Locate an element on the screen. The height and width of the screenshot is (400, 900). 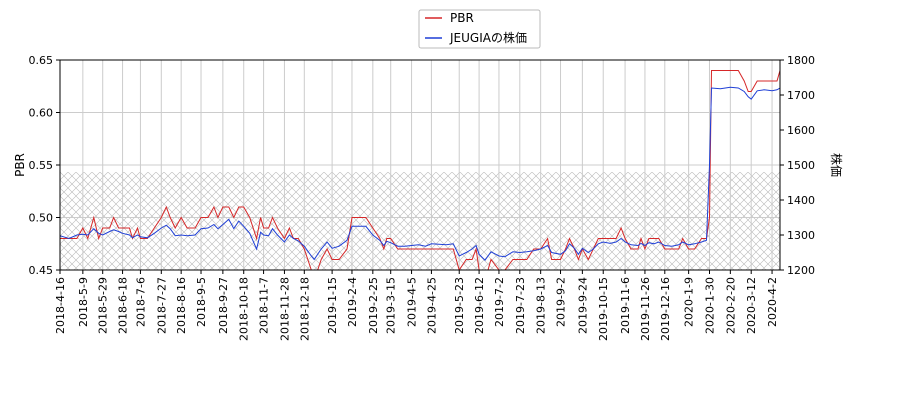
x-tick-label: 2018-10-18 is located at coordinates (244, 309).